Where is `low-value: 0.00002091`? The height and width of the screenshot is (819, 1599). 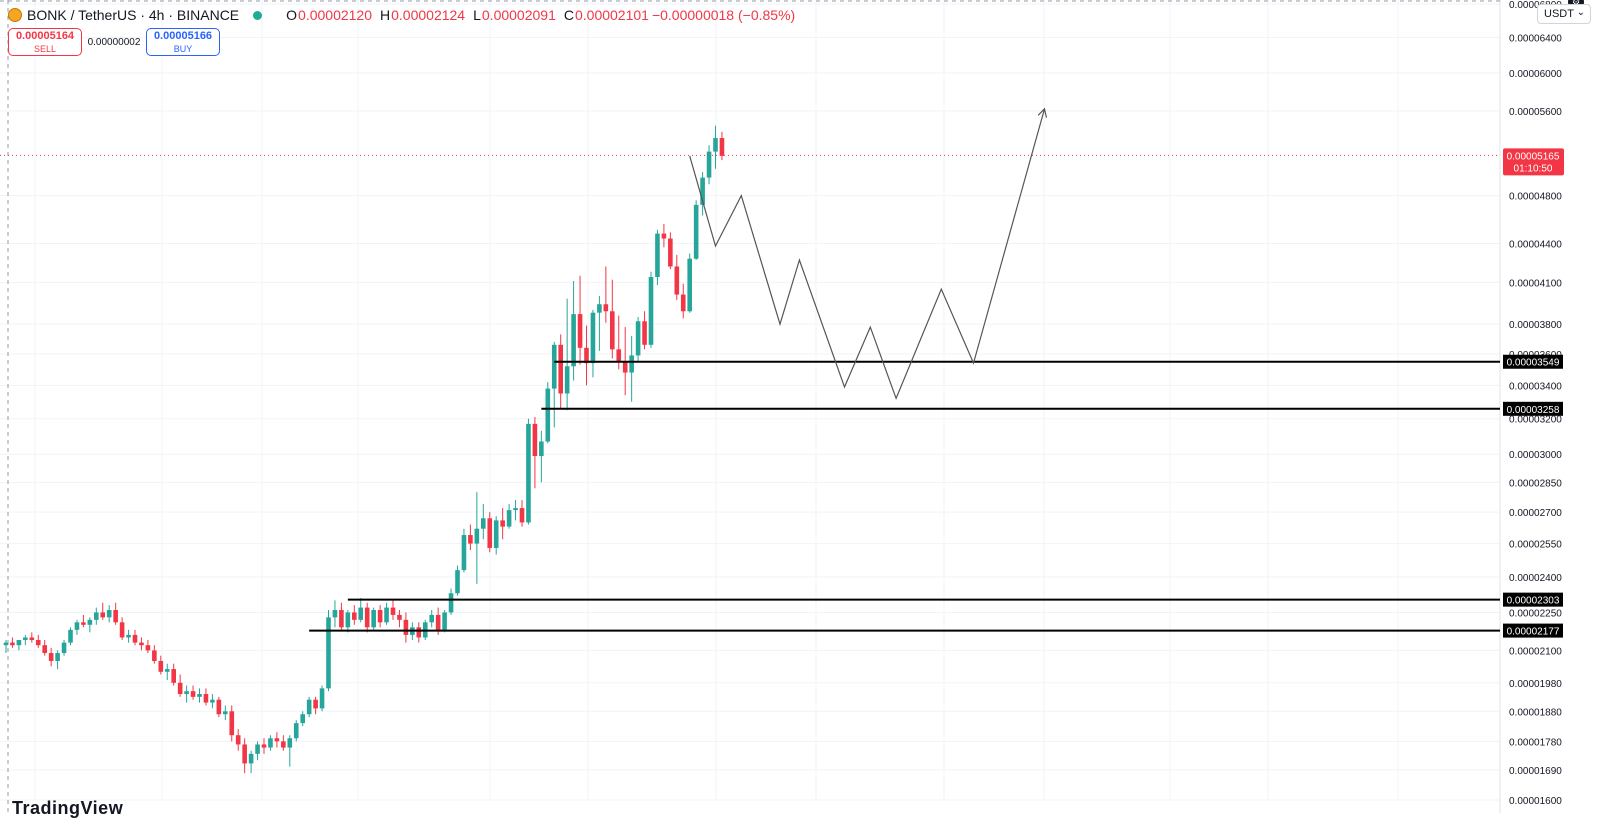 low-value: 0.00002091 is located at coordinates (518, 15).